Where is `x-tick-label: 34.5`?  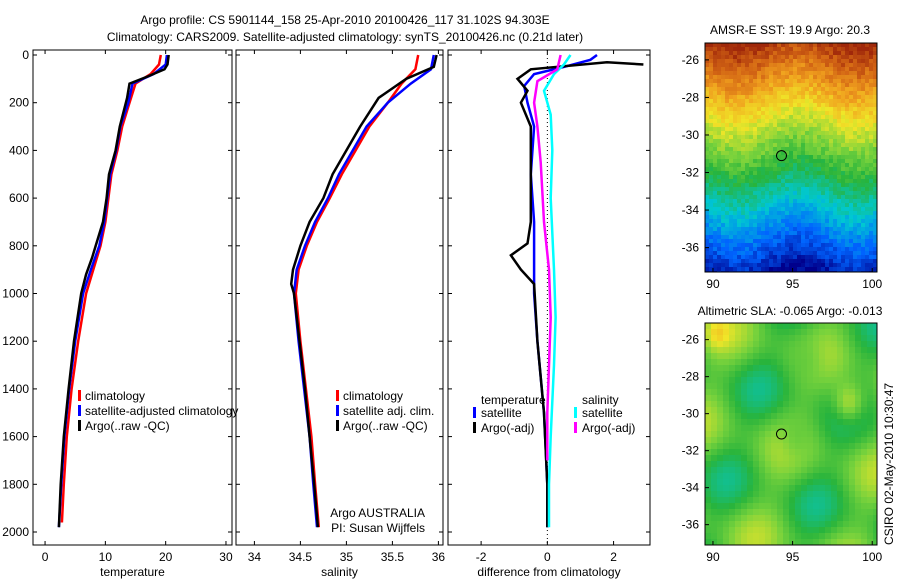 x-tick-label: 34.5 is located at coordinates (301, 557).